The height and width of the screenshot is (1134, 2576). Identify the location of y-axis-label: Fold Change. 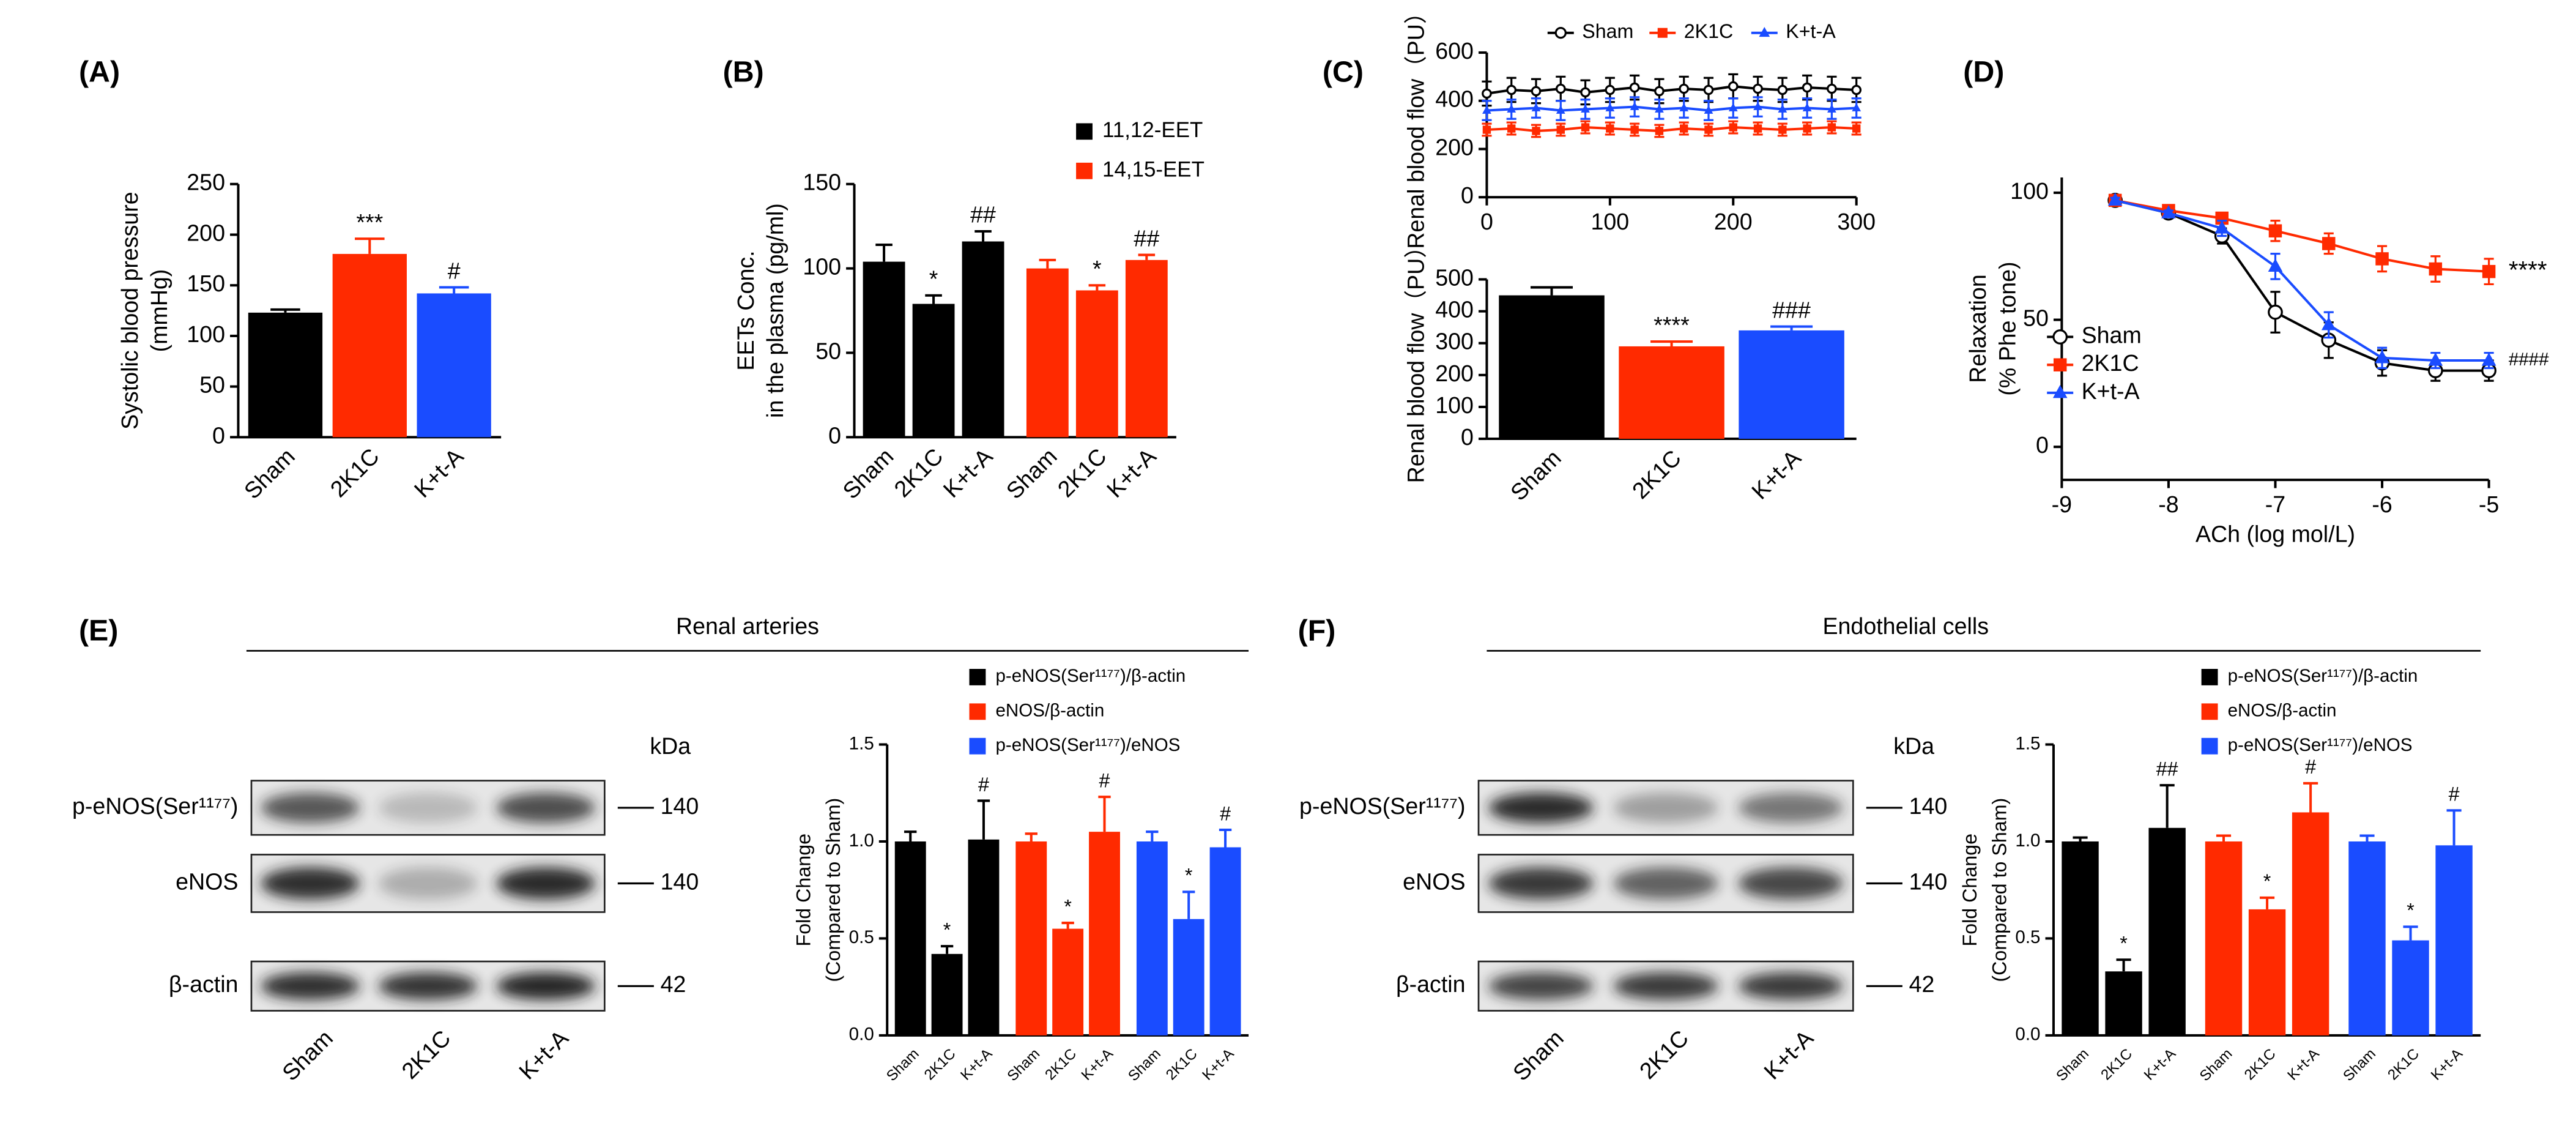
(803, 890).